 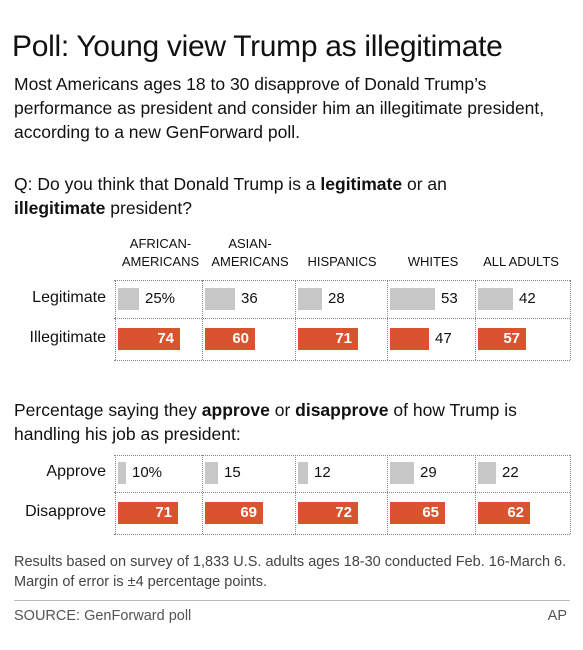 What do you see at coordinates (521, 261) in the screenshot?
I see `column-header-line2: ALL ADULTS` at bounding box center [521, 261].